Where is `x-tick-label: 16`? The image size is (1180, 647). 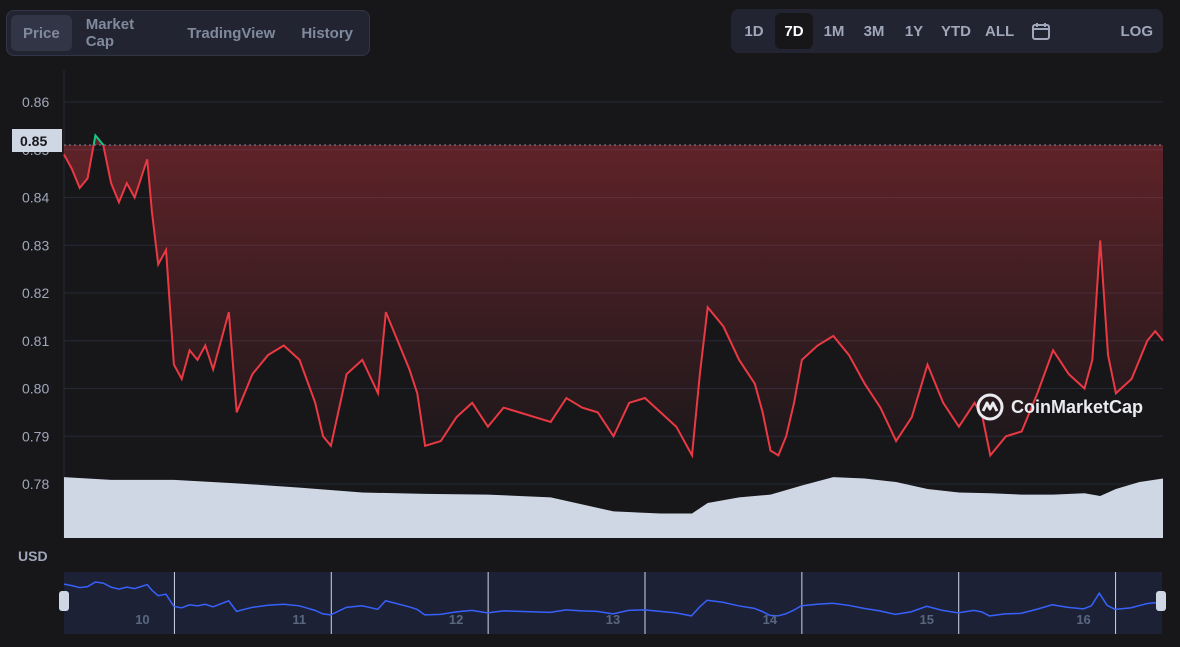 x-tick-label: 16 is located at coordinates (1085, 549).